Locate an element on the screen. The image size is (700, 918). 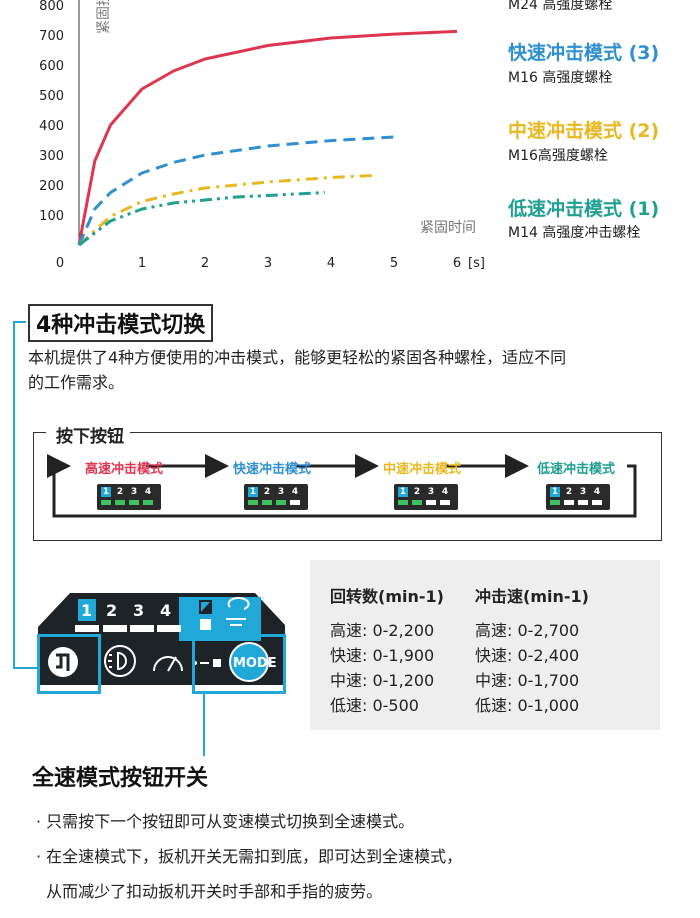
x-axis-label: 紧固时间 is located at coordinates (448, 228).